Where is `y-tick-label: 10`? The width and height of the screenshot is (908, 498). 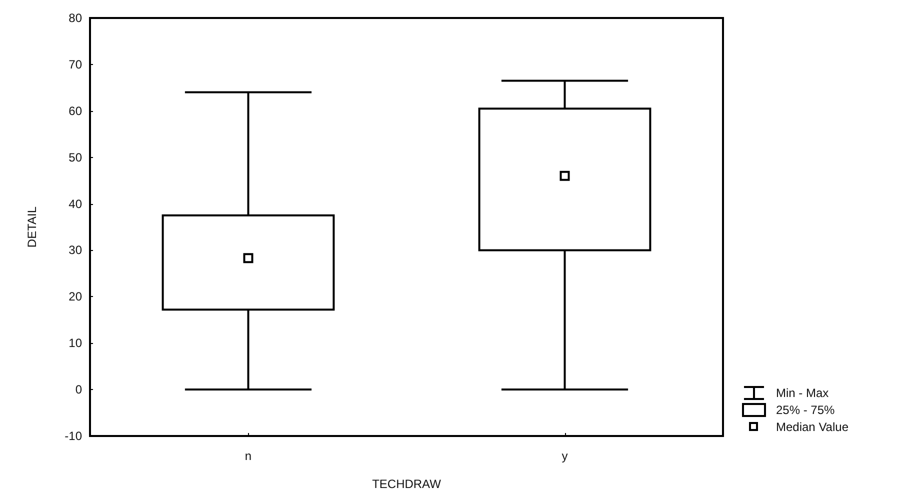
y-tick-label: 10 is located at coordinates (75, 343).